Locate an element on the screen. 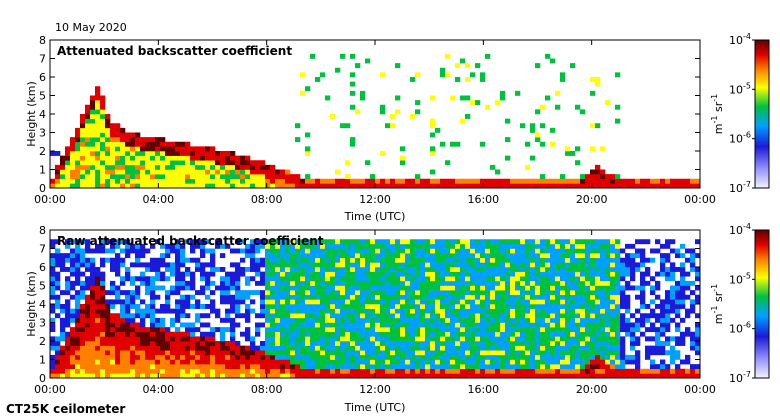  x-axis-label: Time (UTC) is located at coordinates (375, 216).